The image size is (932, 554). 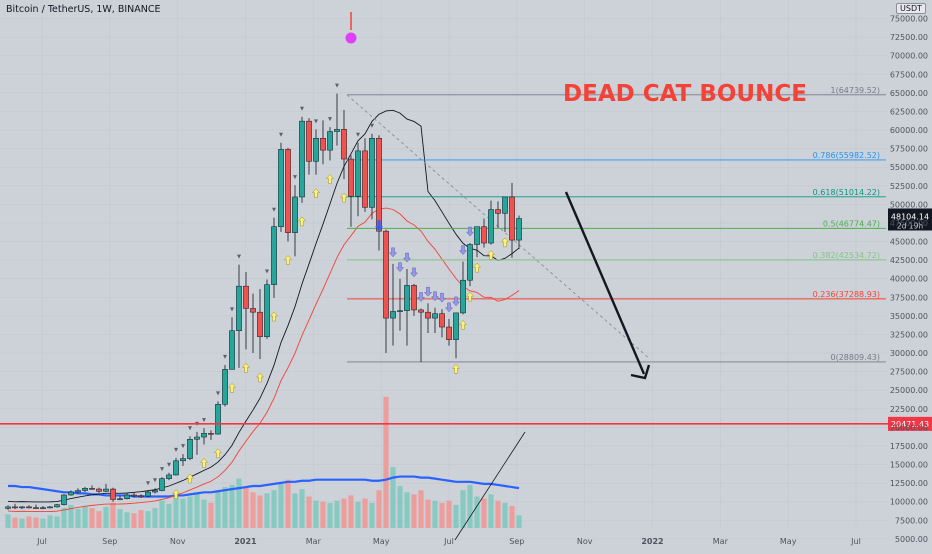 I want to click on y-tick-label: 10000.00, so click(x=909, y=502).